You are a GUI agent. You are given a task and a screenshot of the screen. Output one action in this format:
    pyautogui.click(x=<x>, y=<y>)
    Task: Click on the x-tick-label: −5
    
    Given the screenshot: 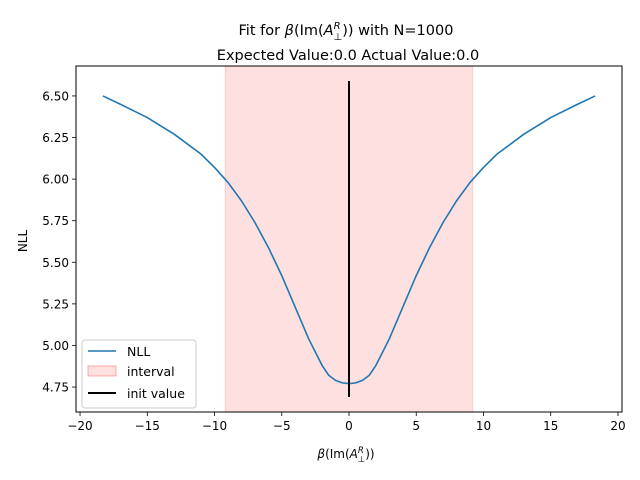 What is the action you would take?
    pyautogui.click(x=282, y=426)
    